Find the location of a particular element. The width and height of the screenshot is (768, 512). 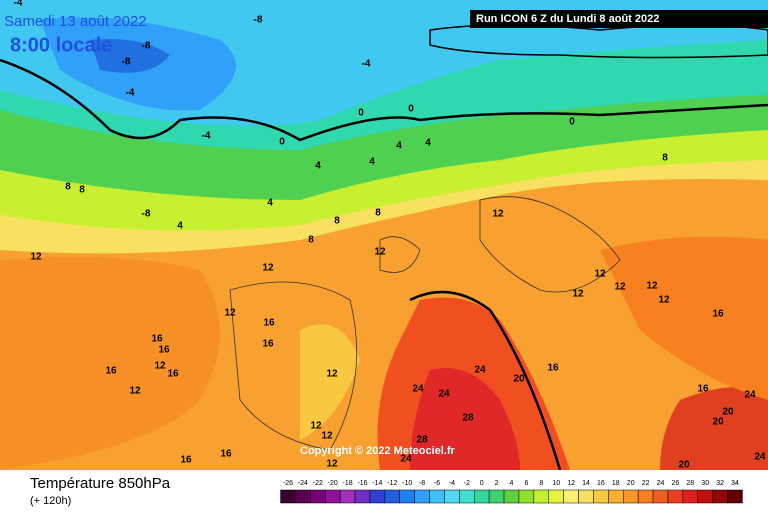

legend-tick: -2 is located at coordinates (467, 483).